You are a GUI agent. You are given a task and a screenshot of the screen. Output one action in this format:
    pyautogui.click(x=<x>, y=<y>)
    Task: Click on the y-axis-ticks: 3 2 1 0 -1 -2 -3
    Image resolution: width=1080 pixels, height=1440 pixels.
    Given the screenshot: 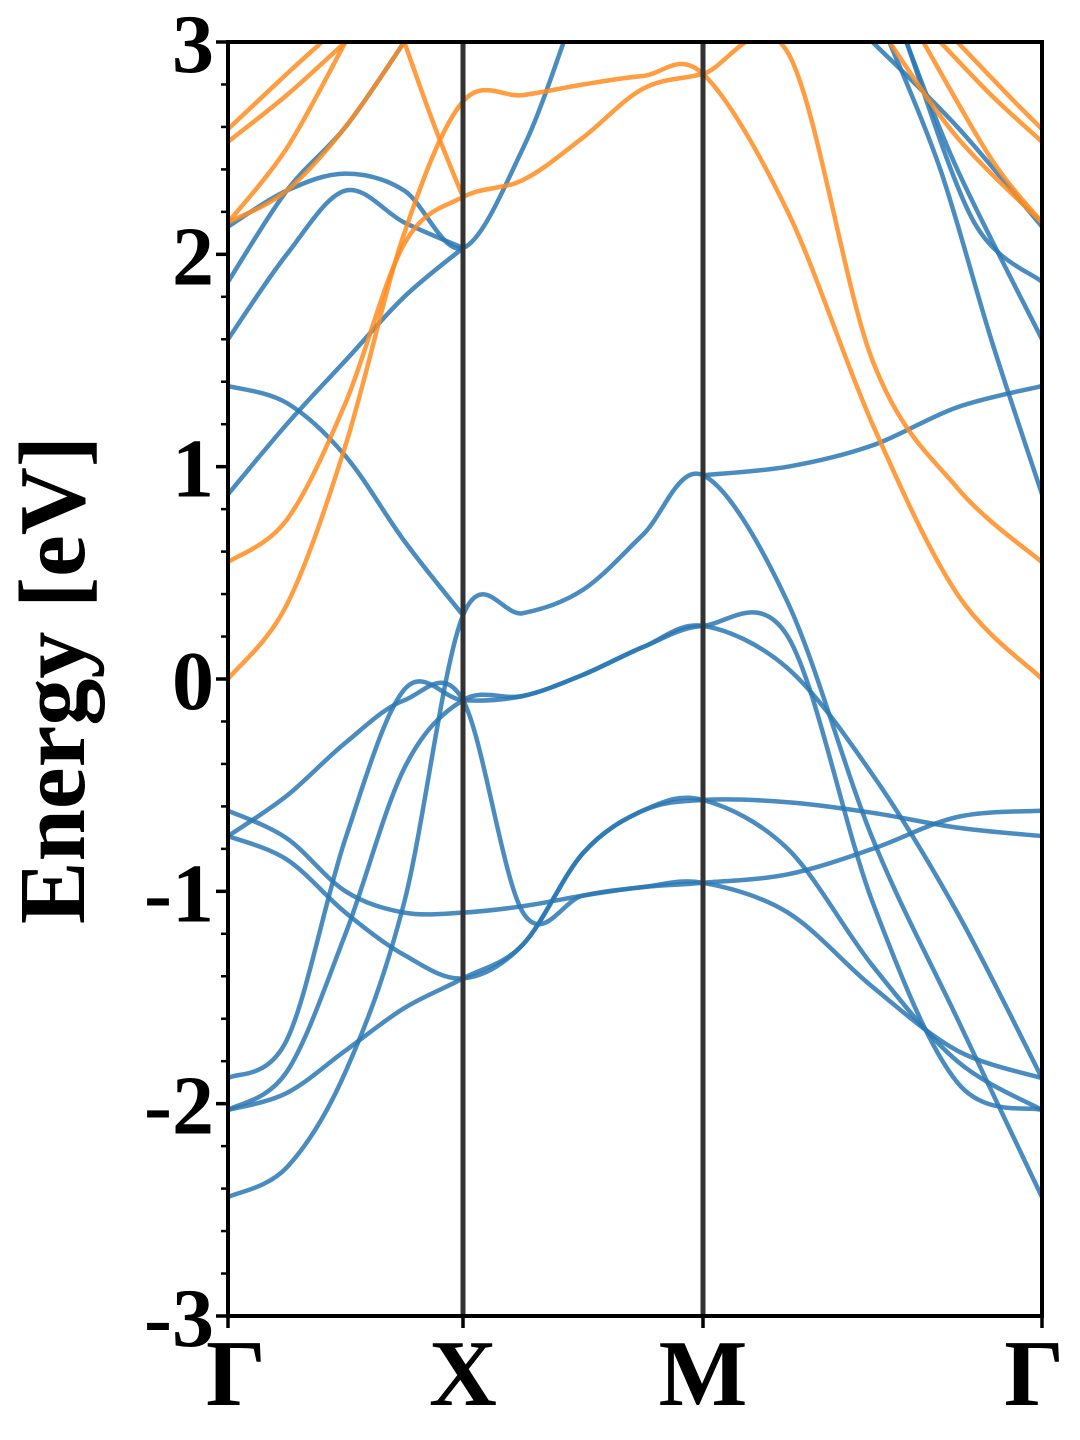 What is the action you would take?
    pyautogui.click(x=186, y=682)
    